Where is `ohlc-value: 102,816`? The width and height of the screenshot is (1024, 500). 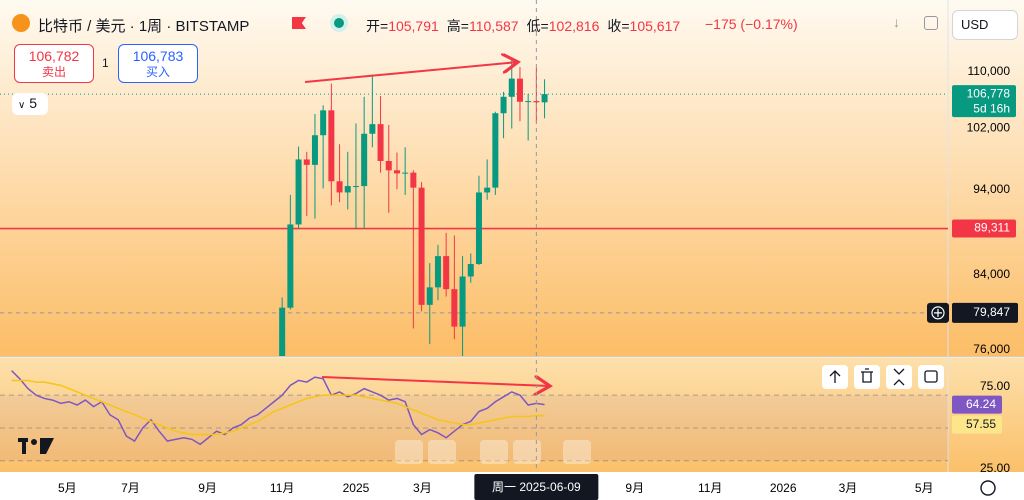 ohlc-value: 102,816 is located at coordinates (574, 26).